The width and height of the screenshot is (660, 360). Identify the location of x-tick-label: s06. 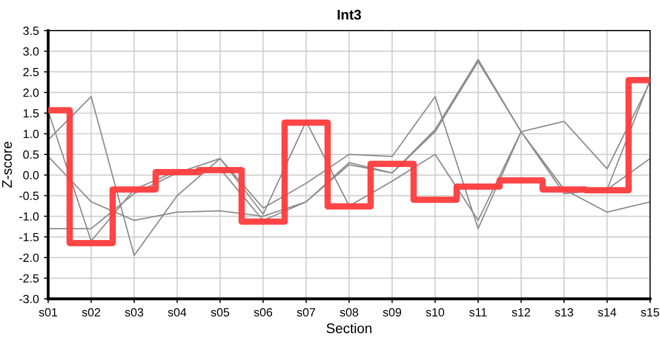
(263, 312).